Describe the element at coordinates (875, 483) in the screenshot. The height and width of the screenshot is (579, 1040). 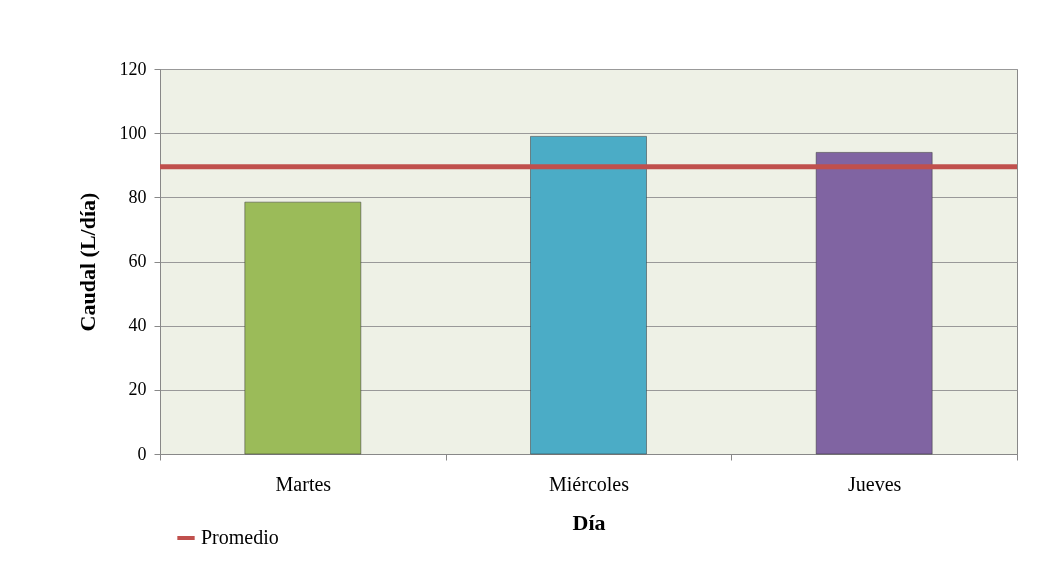
I see `x-tick-label: Jueves` at that location.